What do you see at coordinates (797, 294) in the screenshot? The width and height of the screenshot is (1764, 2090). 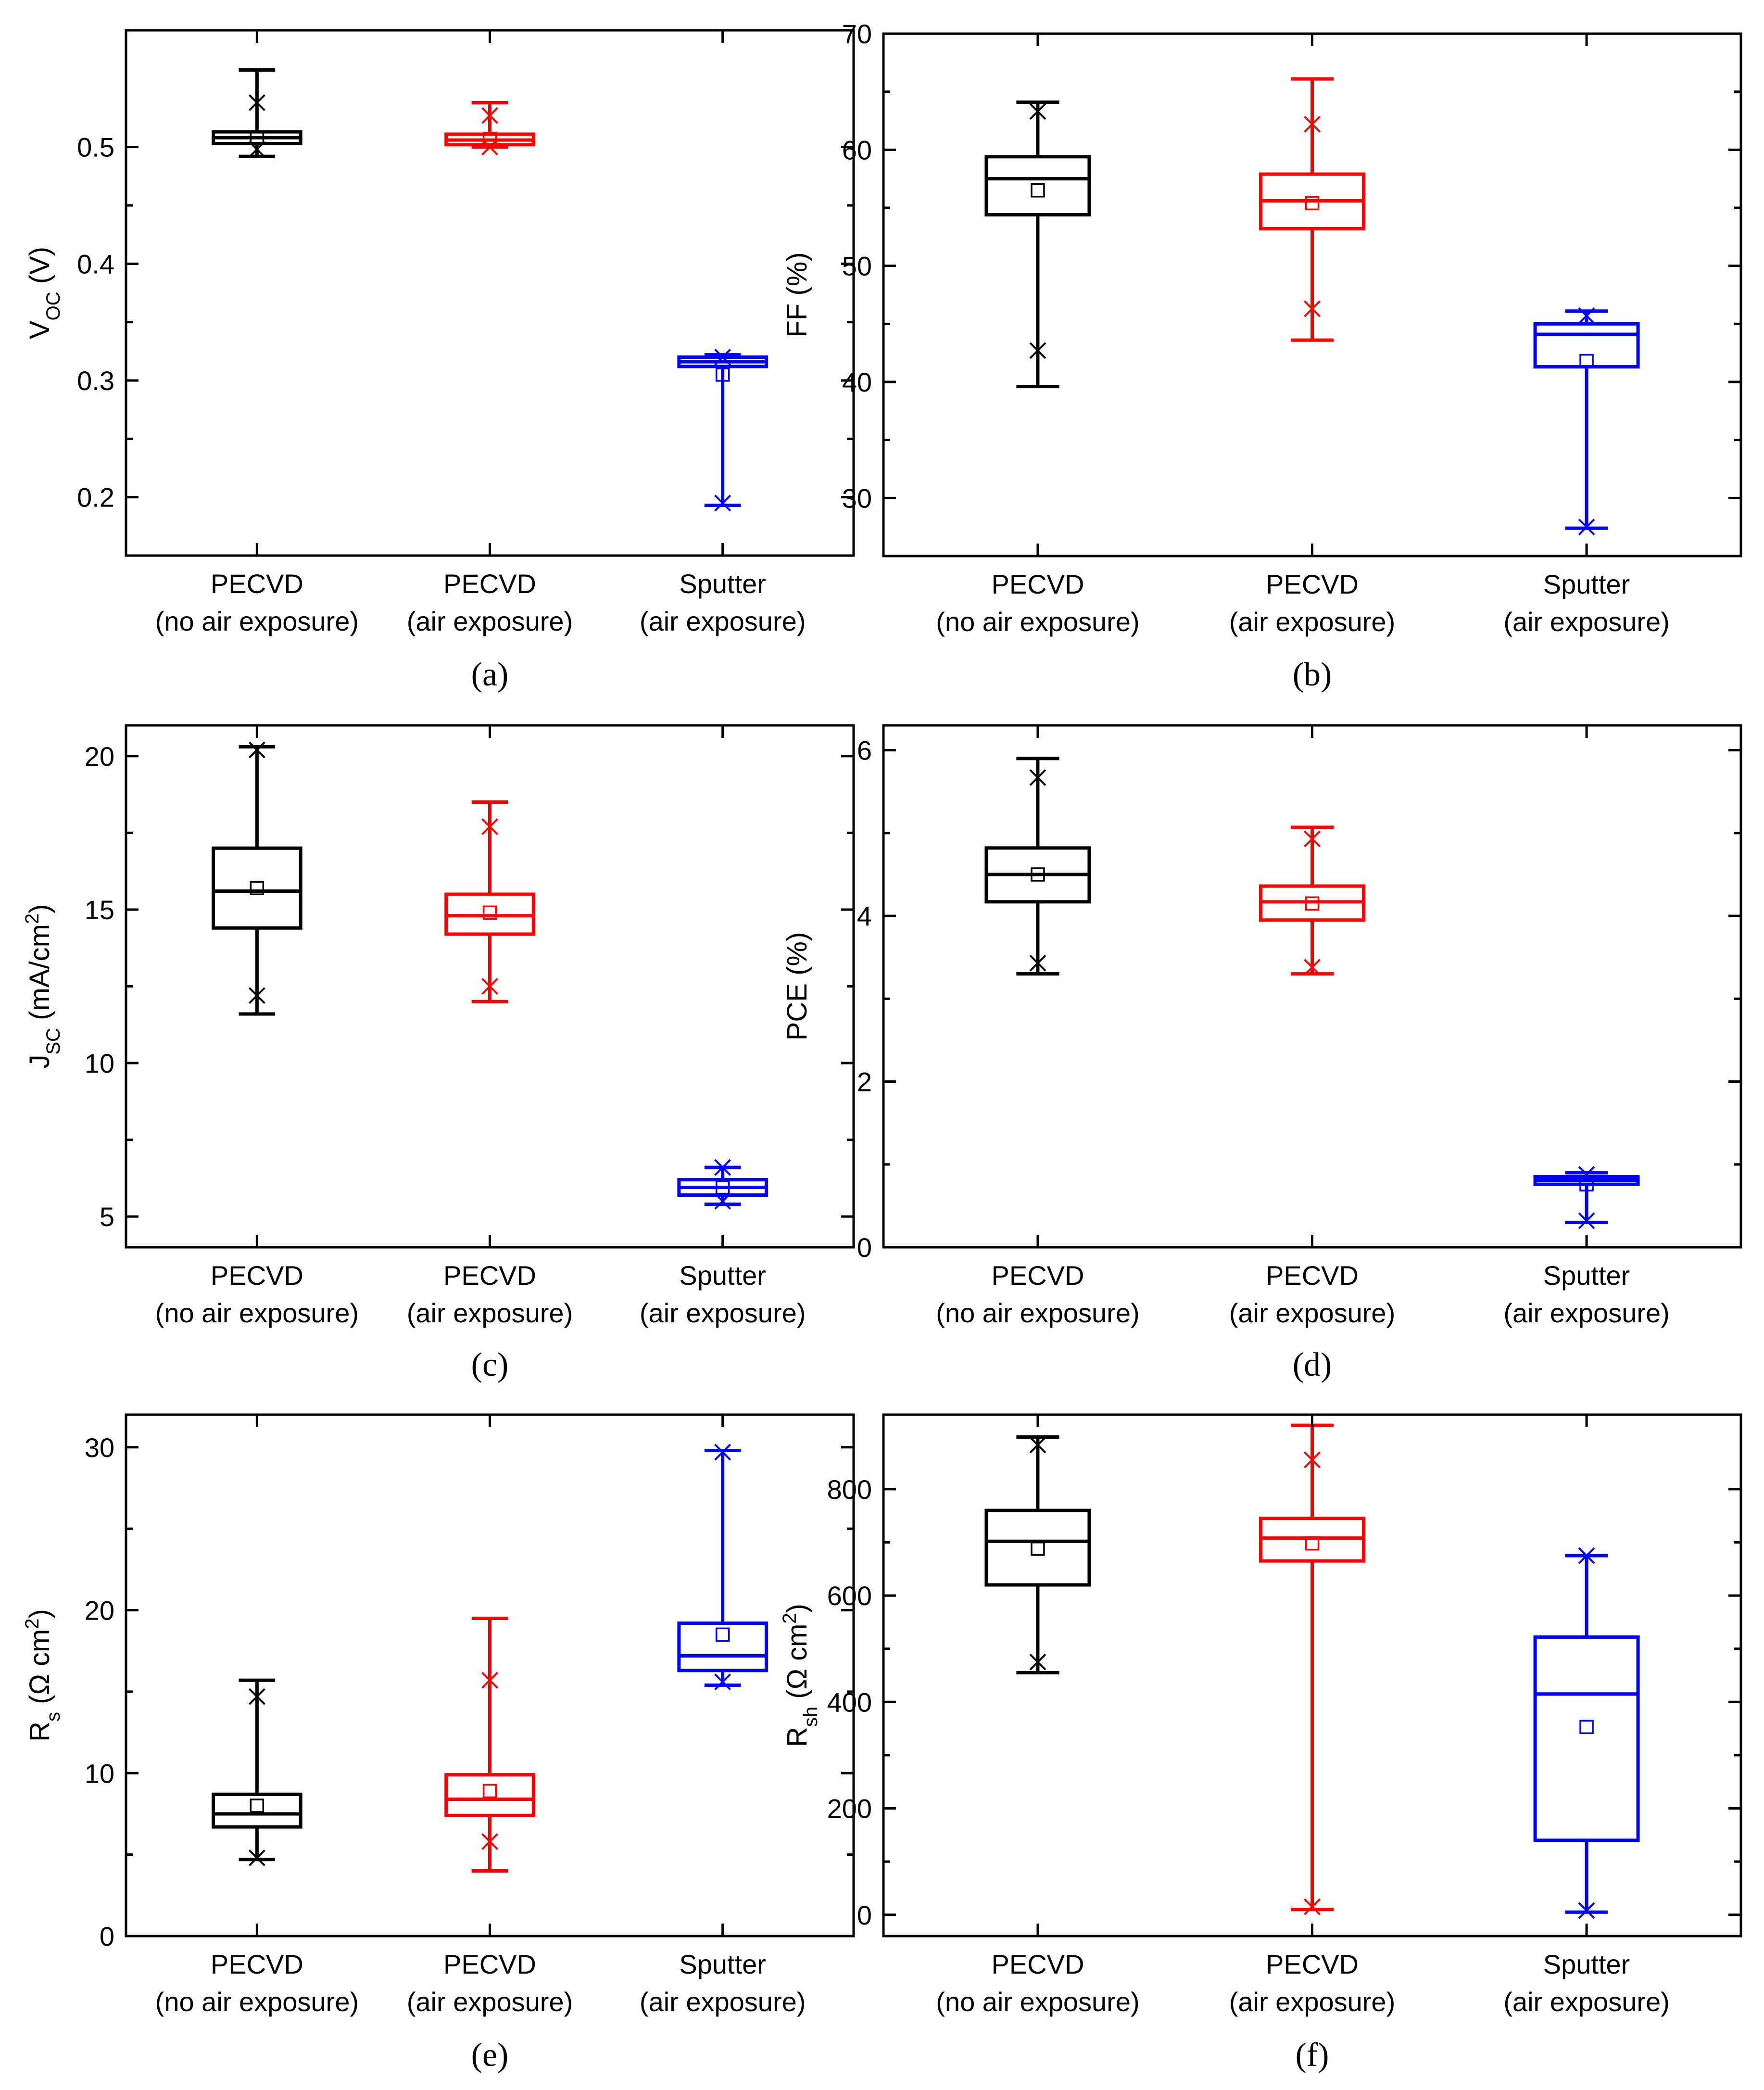 I see `y-axis-label: FF (%)` at bounding box center [797, 294].